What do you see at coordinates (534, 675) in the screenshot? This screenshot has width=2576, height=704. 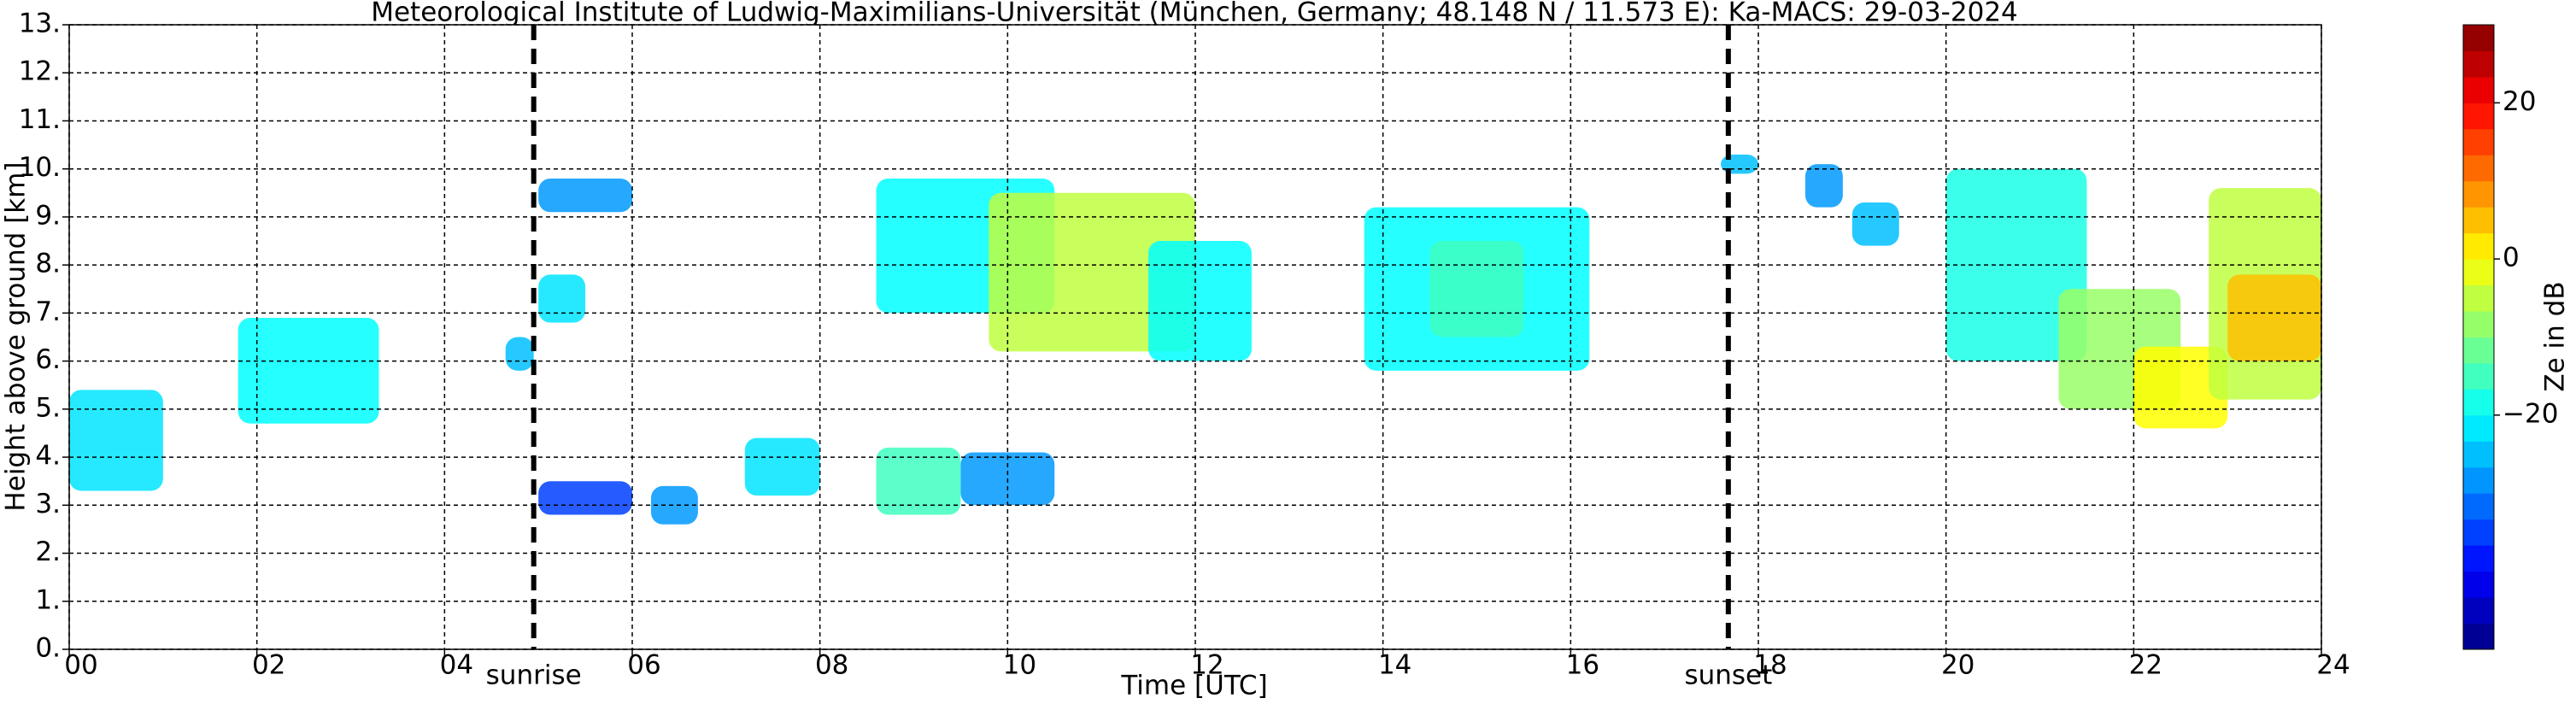 I see `event-label: sunrise` at bounding box center [534, 675].